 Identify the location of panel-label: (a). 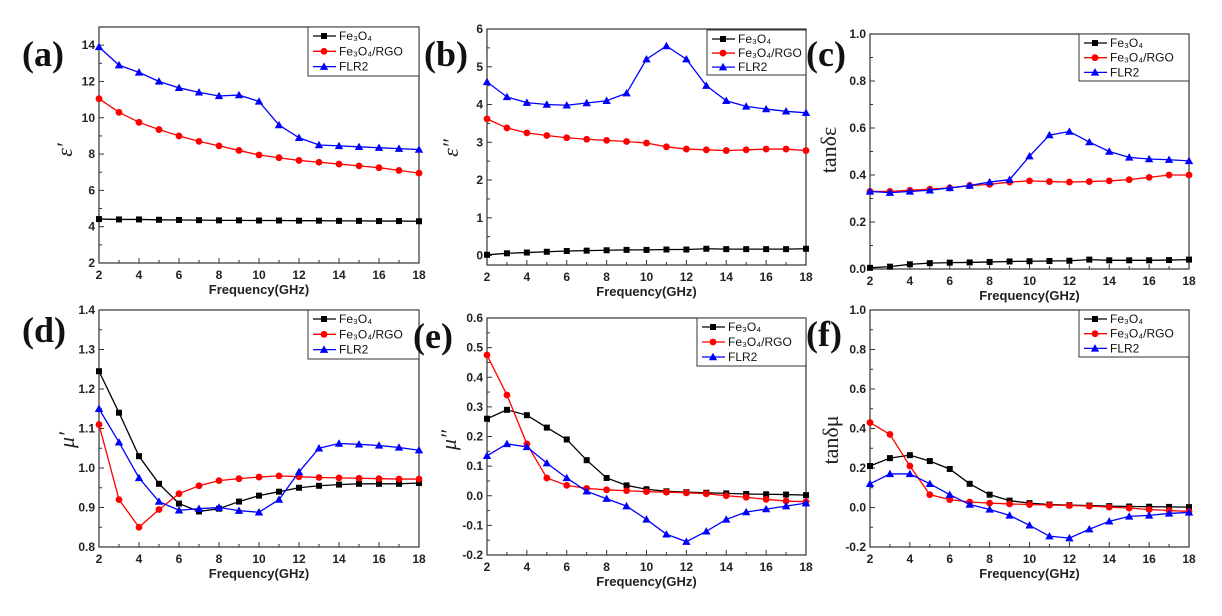
(43, 54).